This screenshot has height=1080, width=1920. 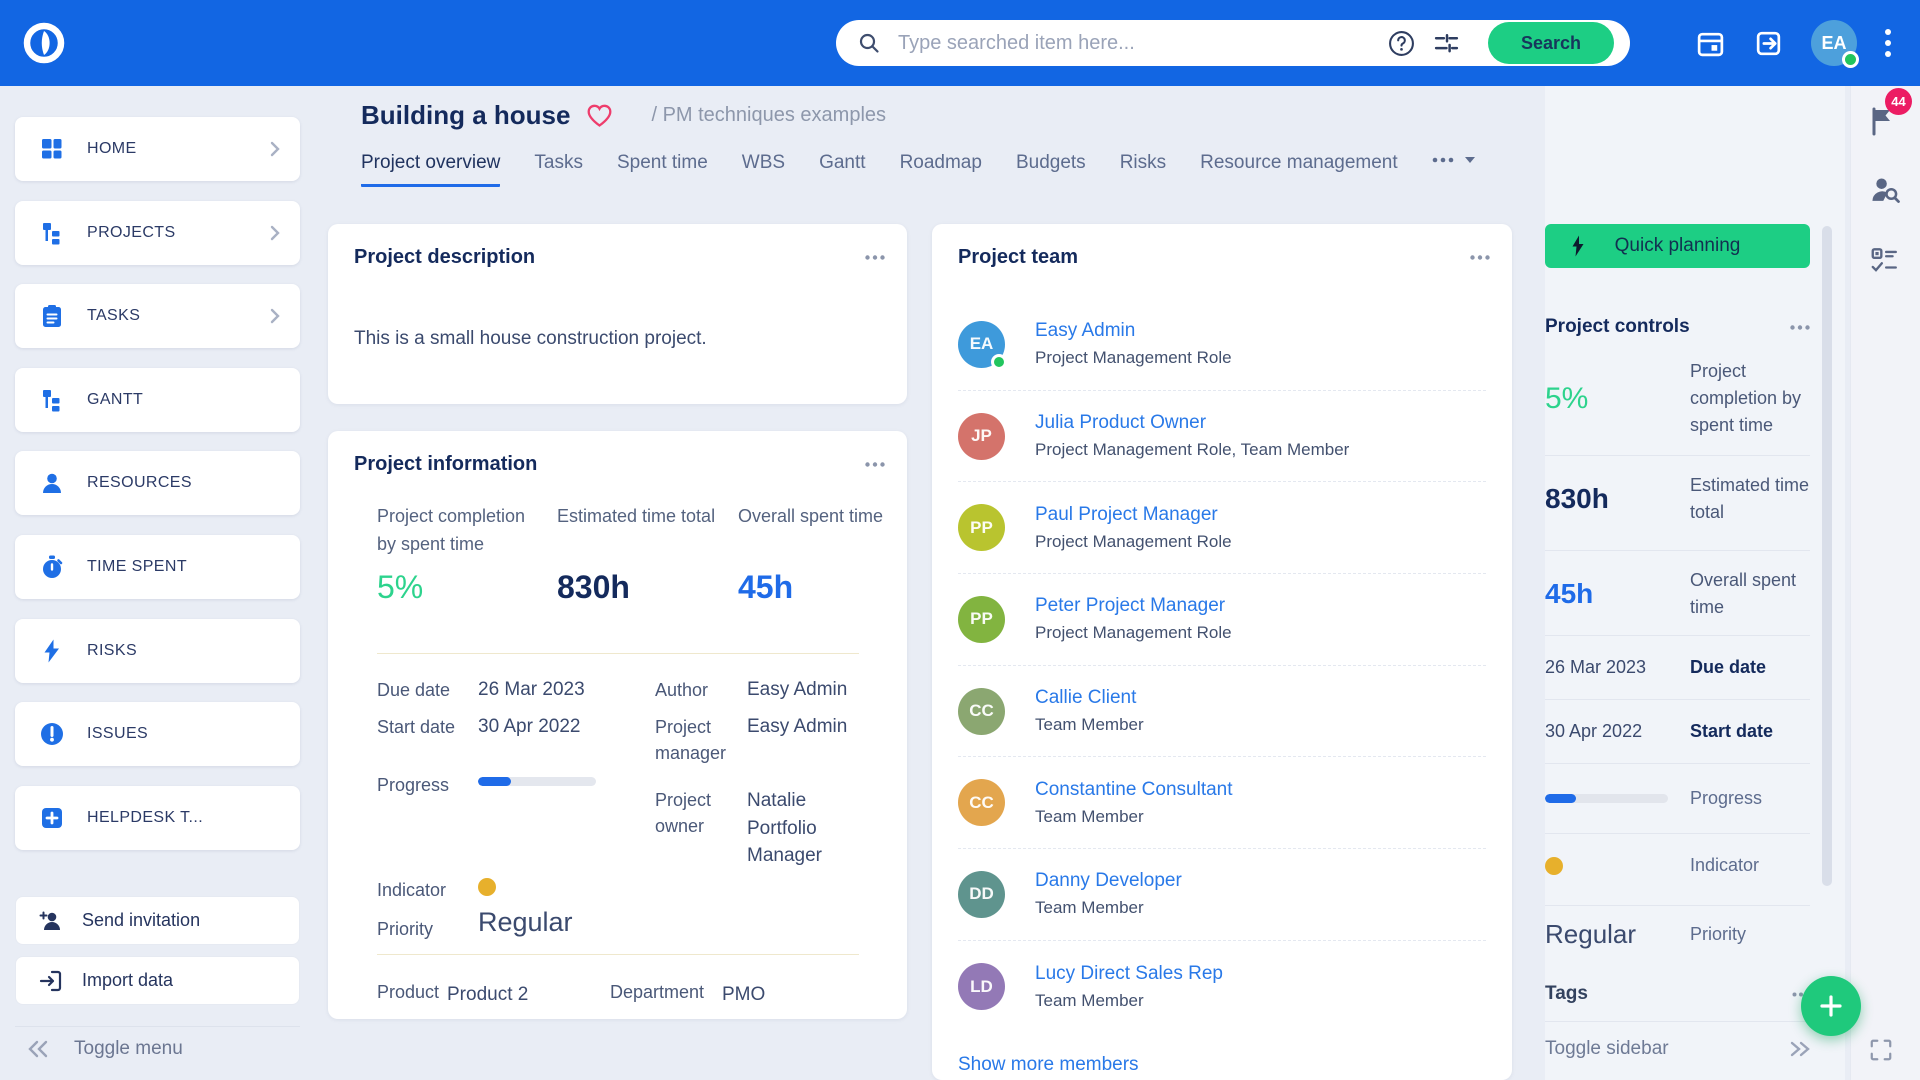 I want to click on sidebar-item-gantt: GANTT, so click(x=157, y=400).